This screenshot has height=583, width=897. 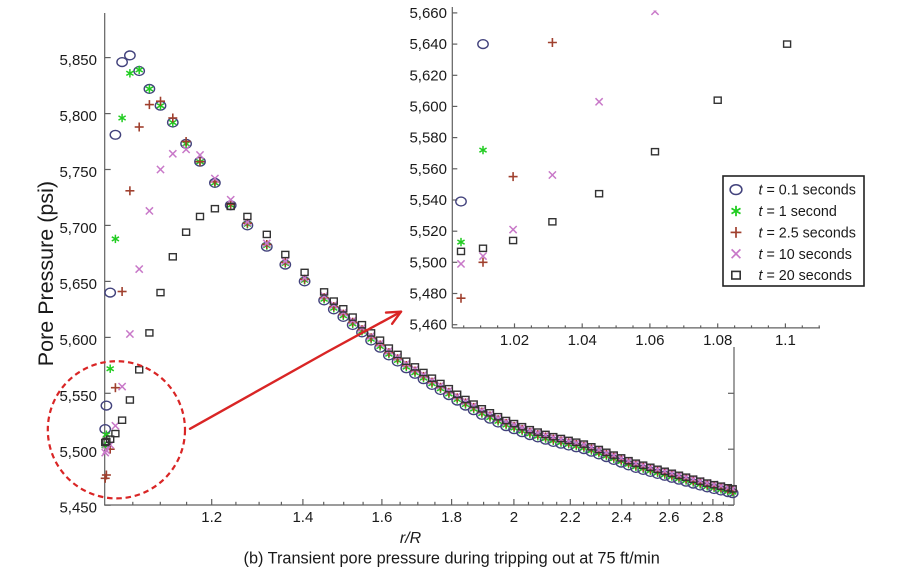 I want to click on svg-text: 5,660, so click(x=428, y=13).